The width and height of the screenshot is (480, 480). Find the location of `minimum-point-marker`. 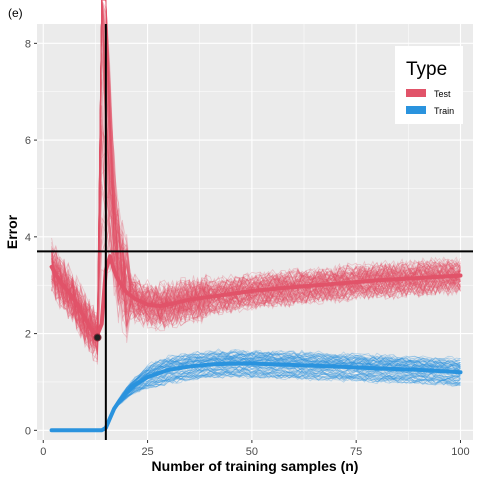

minimum-point-marker is located at coordinates (97, 337).